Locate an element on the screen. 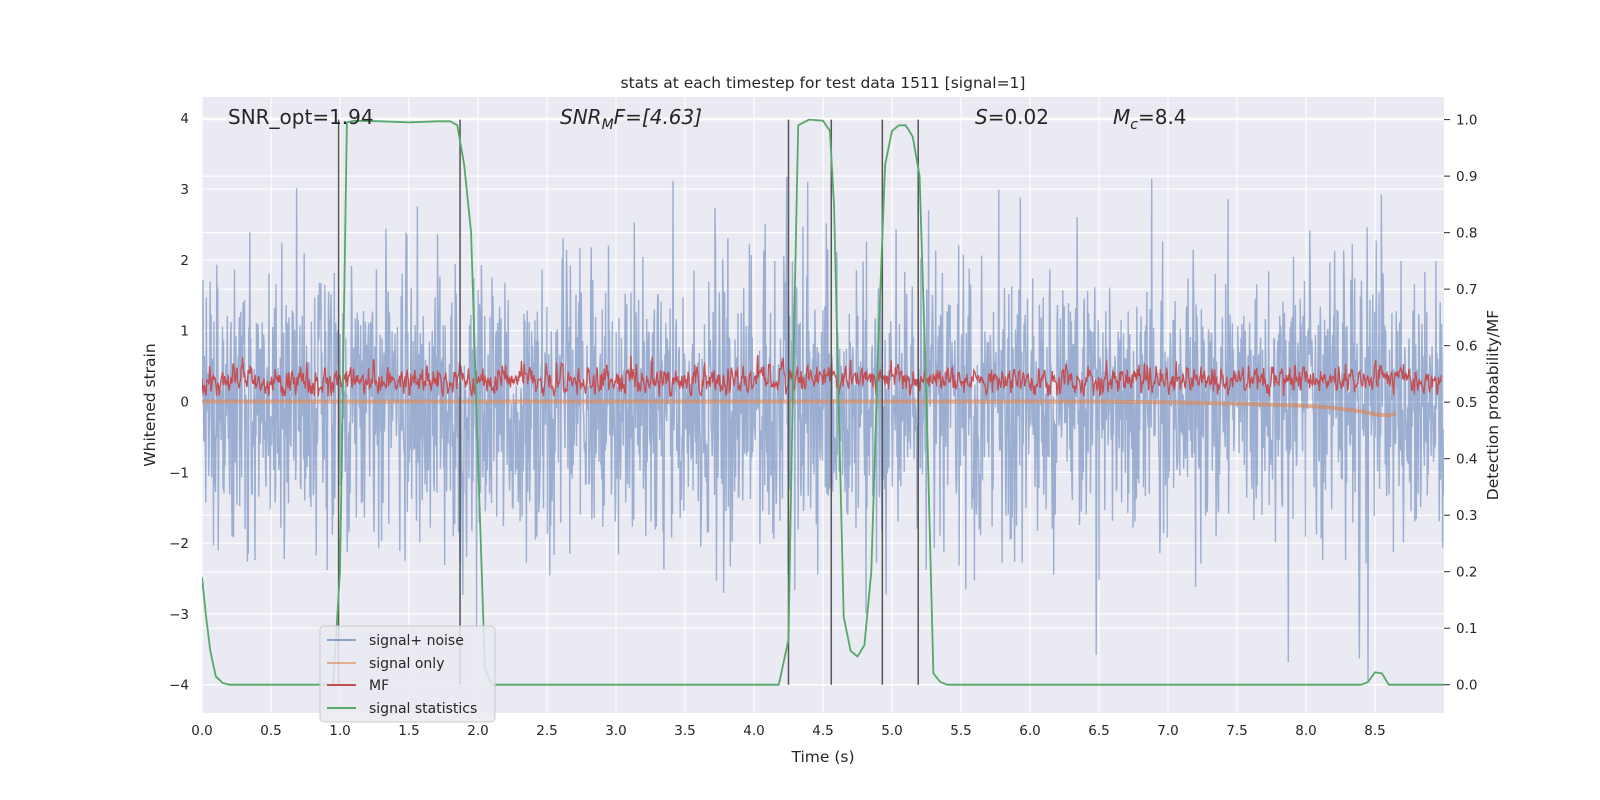 This screenshot has height=800, width=1600. y-tick-label-3: −1 is located at coordinates (179, 473).